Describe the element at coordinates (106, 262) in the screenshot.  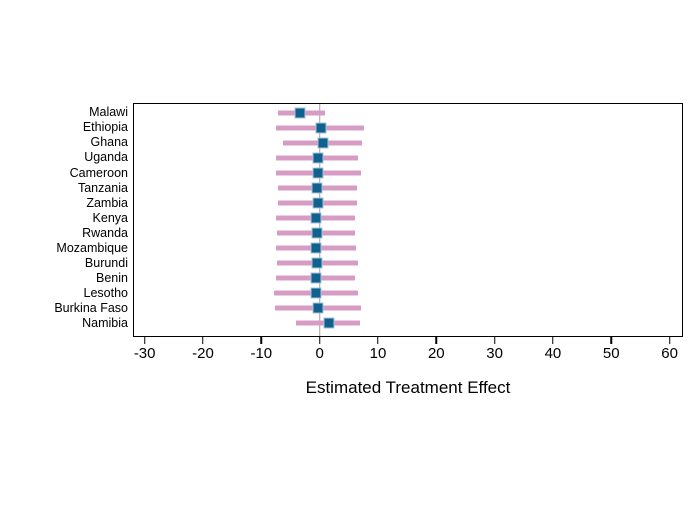
I see `country-label: Burundi` at that location.